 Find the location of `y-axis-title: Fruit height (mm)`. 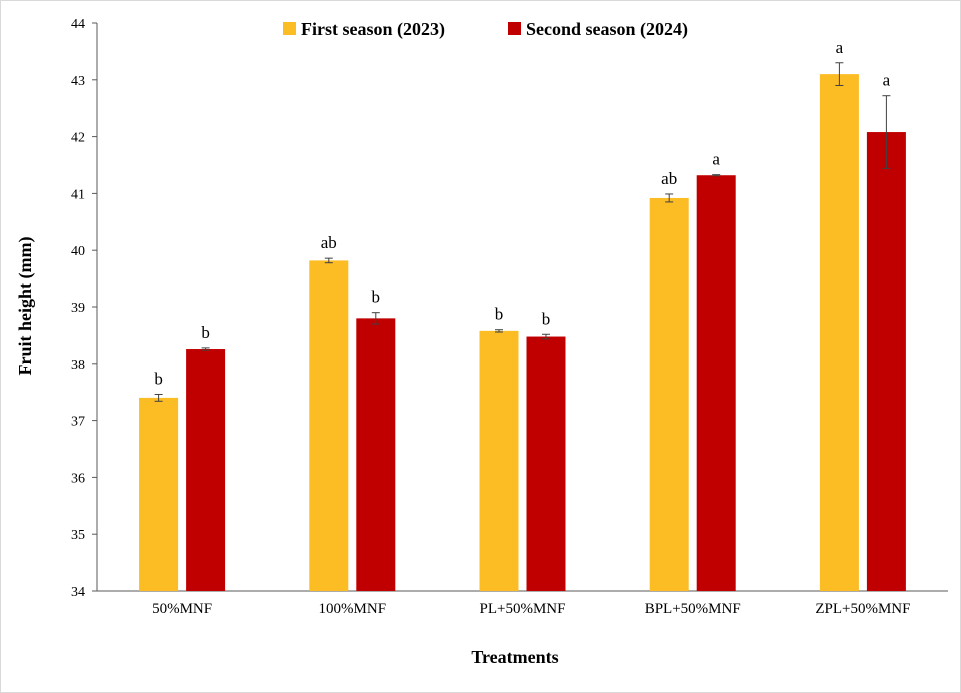

y-axis-title: Fruit height (mm) is located at coordinates (25, 306).